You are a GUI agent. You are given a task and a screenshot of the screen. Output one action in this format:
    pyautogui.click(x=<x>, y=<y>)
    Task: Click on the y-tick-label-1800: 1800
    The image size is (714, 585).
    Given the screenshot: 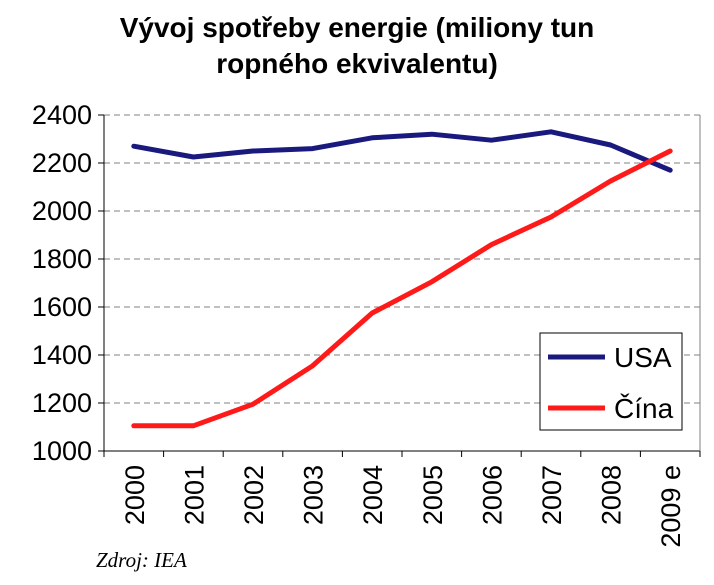 What is the action you would take?
    pyautogui.click(x=62, y=259)
    